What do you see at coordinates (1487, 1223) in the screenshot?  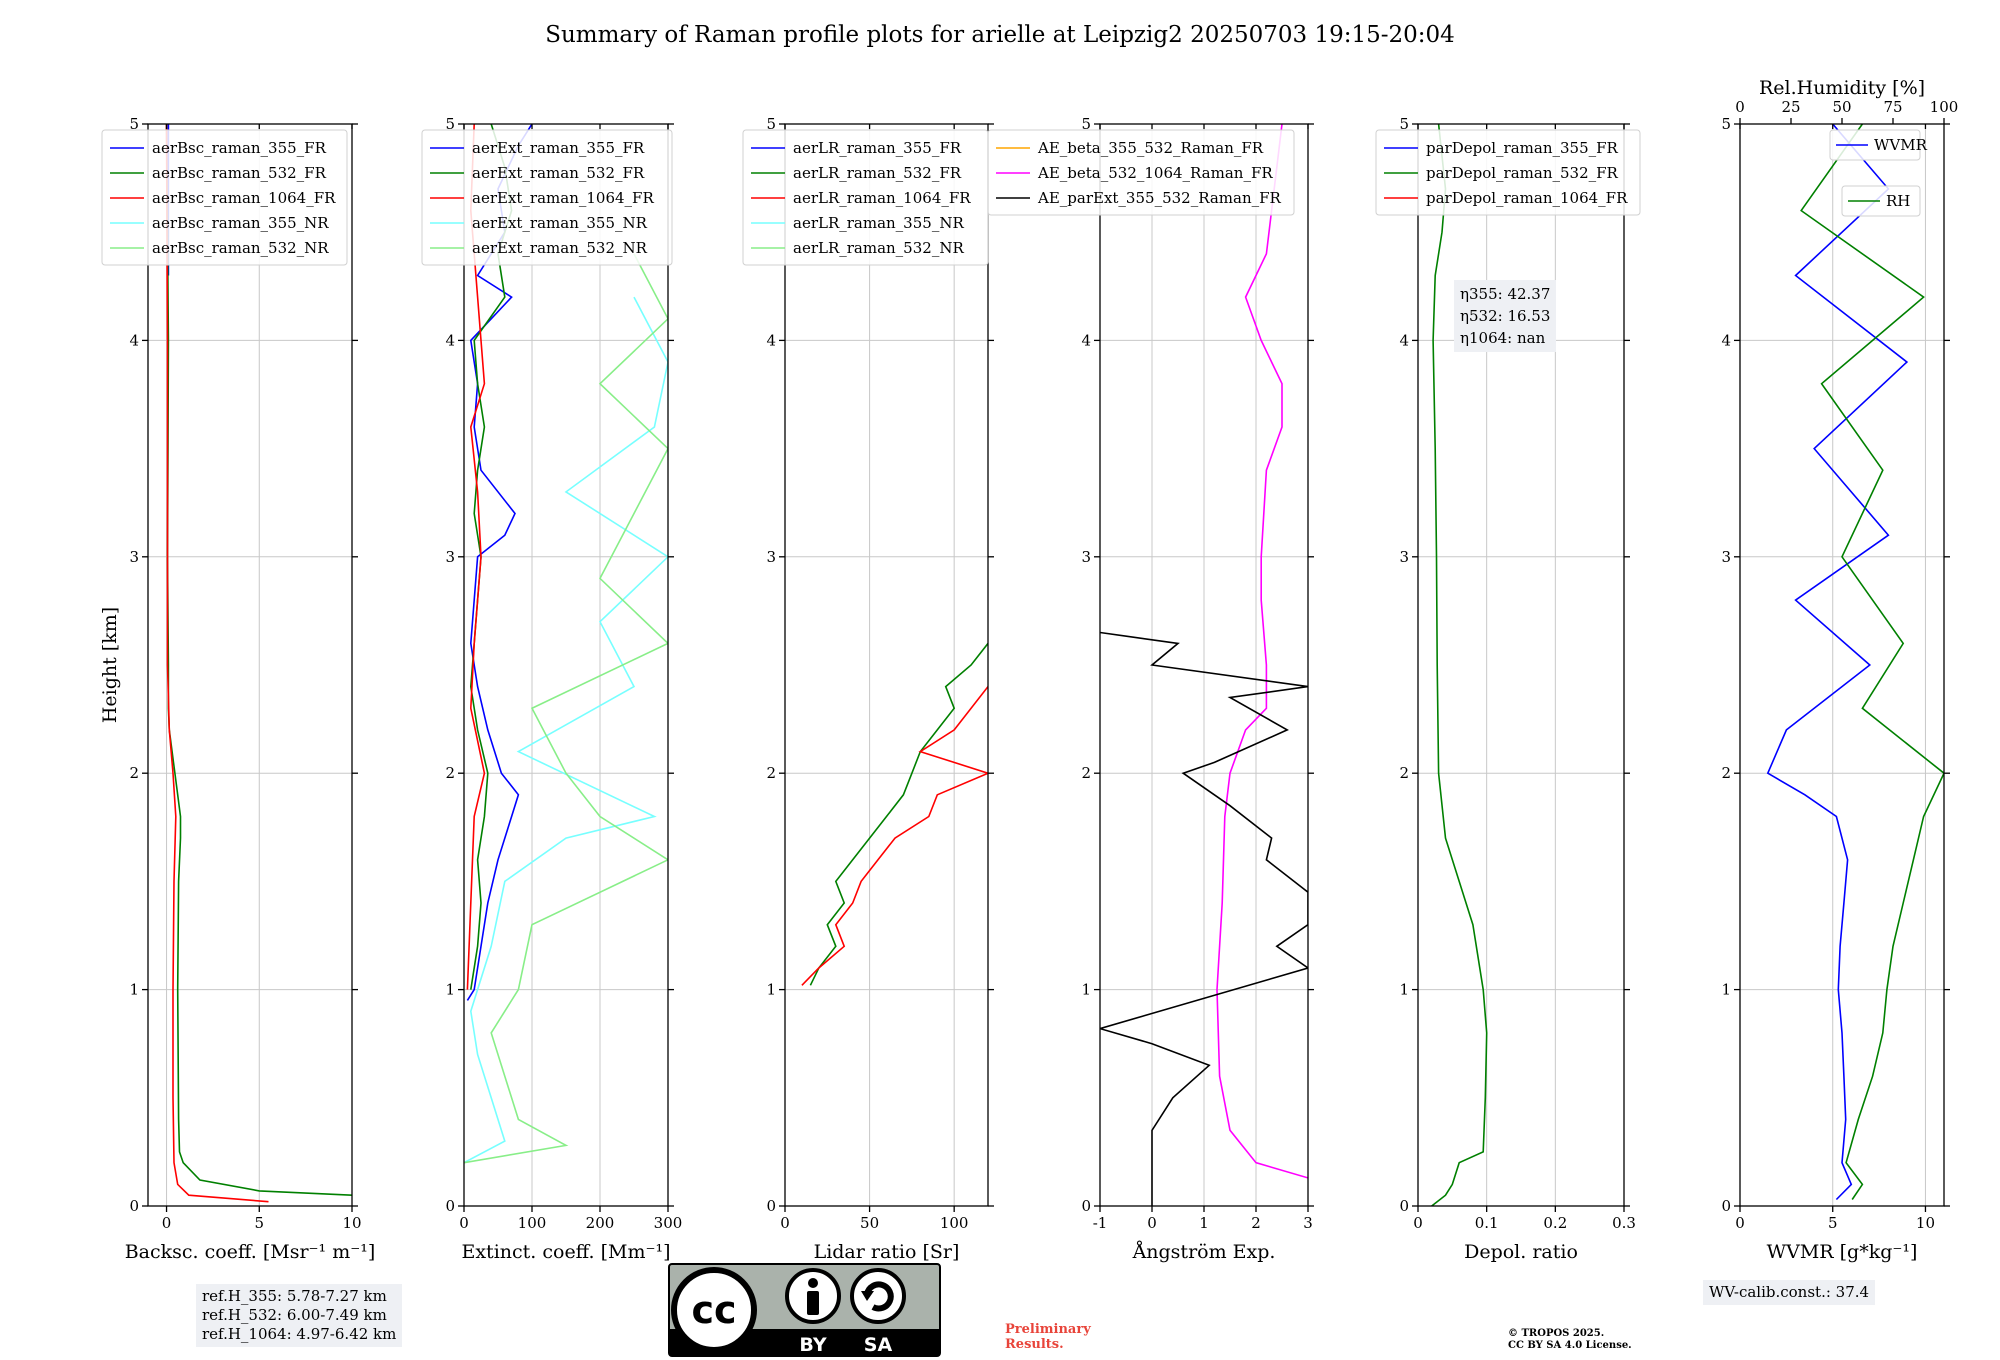 I see `x-tick-label: 0.1` at bounding box center [1487, 1223].